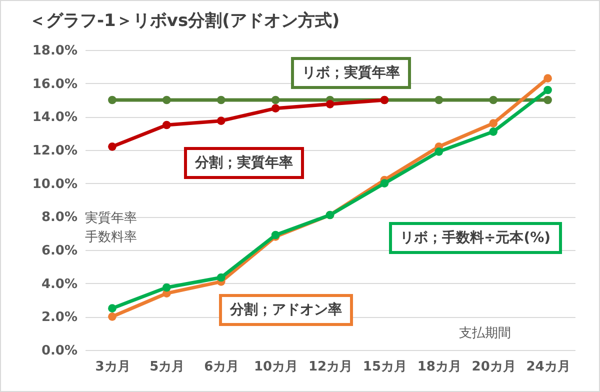 The height and width of the screenshot is (392, 600). What do you see at coordinates (59, 318) in the screenshot?
I see `y-tick-label: 2.0%` at bounding box center [59, 318].